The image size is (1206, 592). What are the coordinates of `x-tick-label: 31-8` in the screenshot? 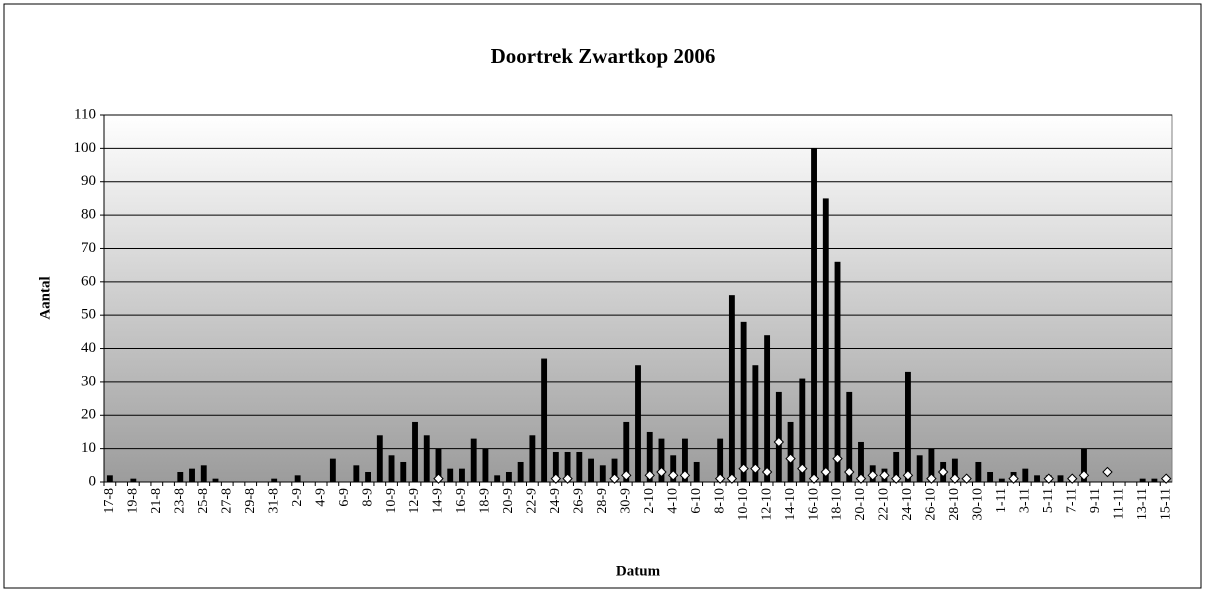 It's located at (273, 501).